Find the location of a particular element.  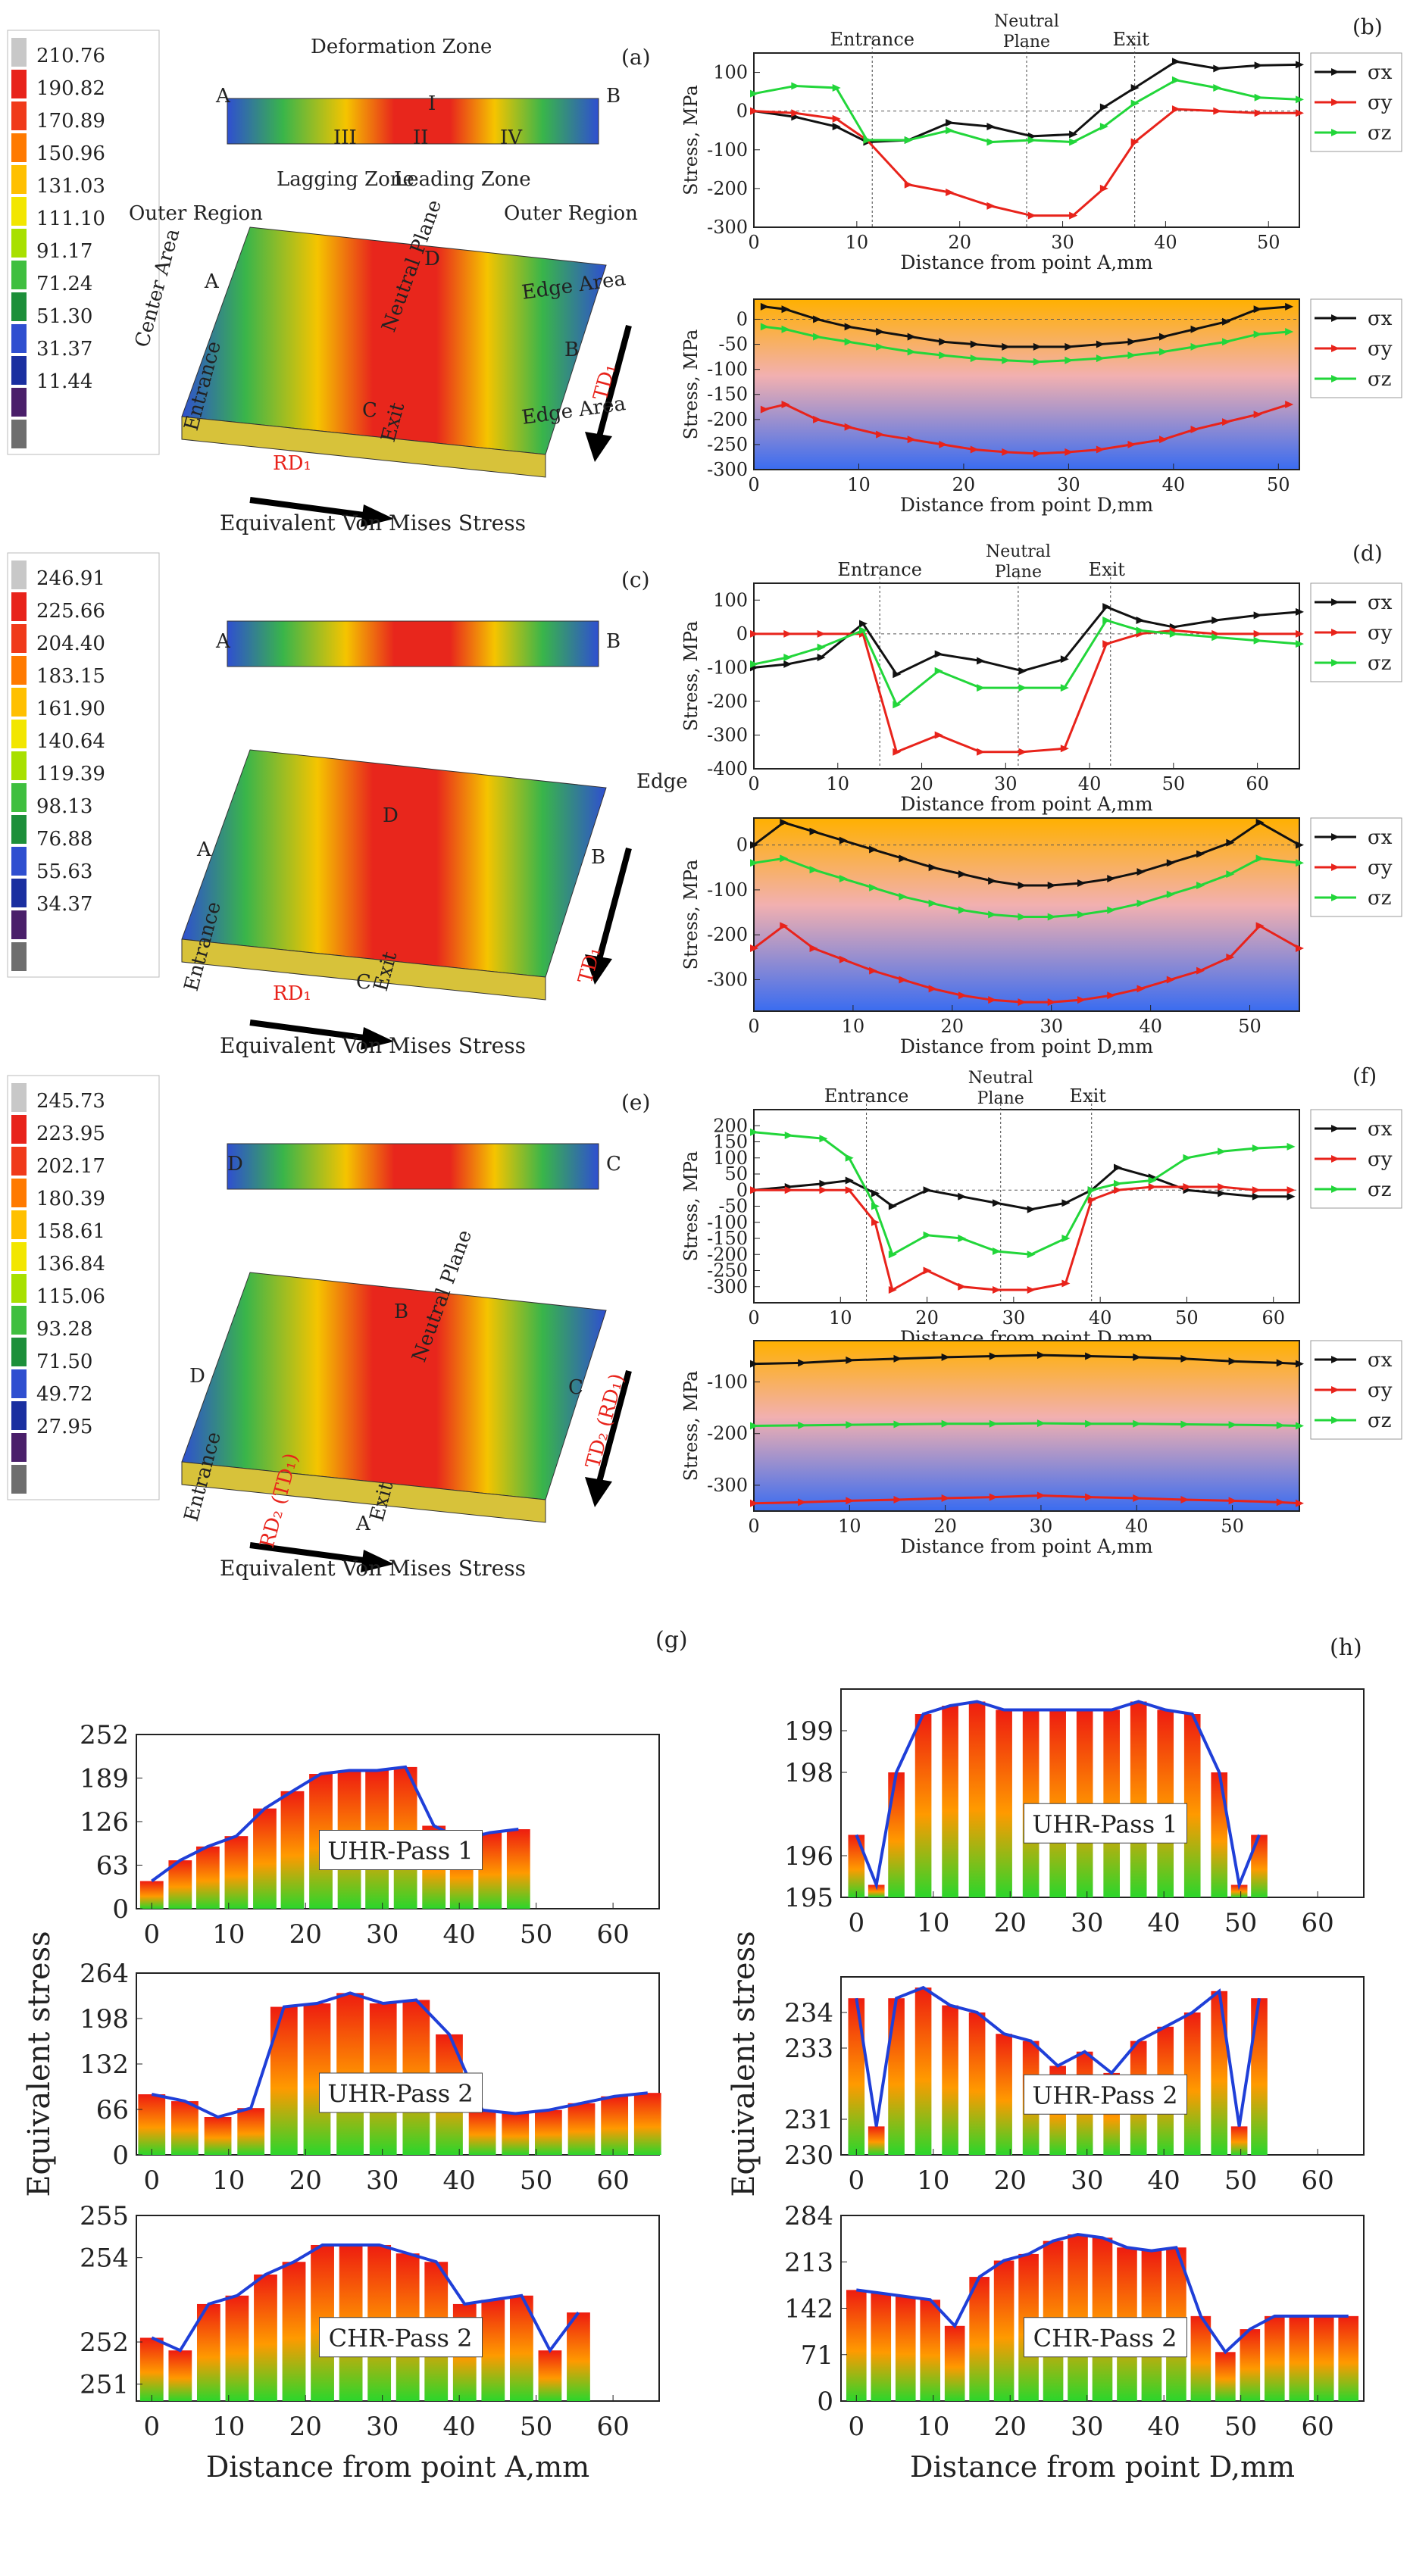

y-tick-label: -200 is located at coordinates (727, 935).